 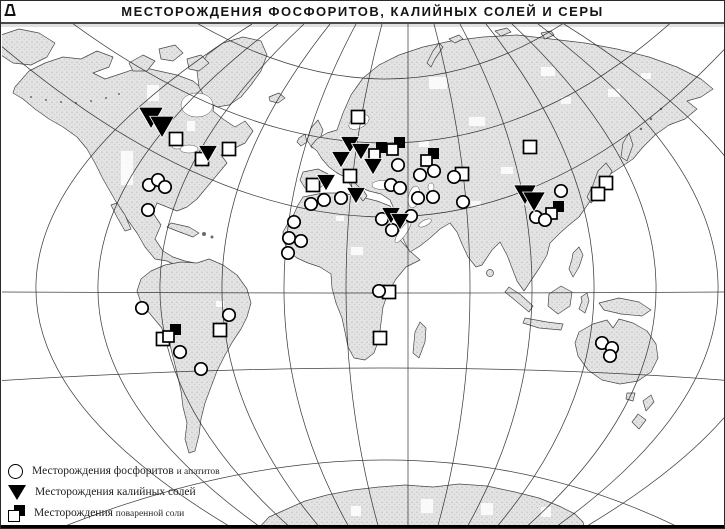 I want to click on legend-label: Месторождения поваренной соли, so click(x=109, y=513).